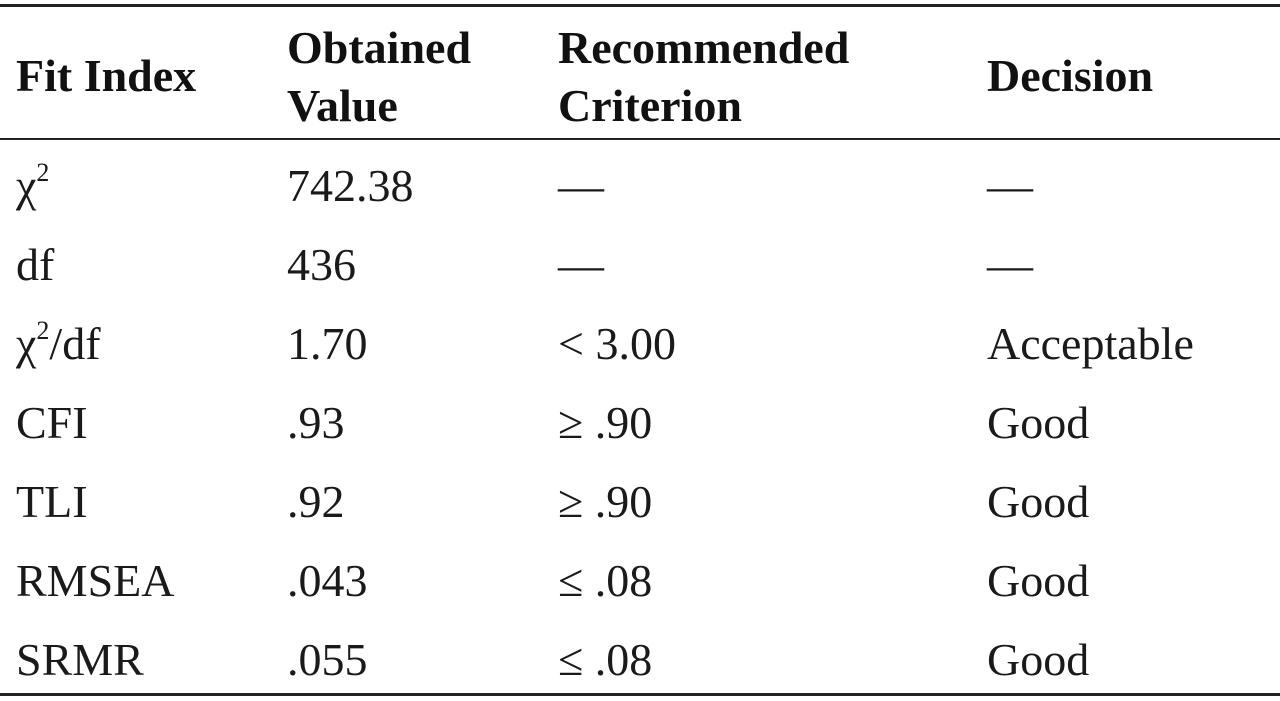 This screenshot has height=701, width=1280. What do you see at coordinates (316, 422) in the screenshot?
I see `cell-obtained-value: .93` at bounding box center [316, 422].